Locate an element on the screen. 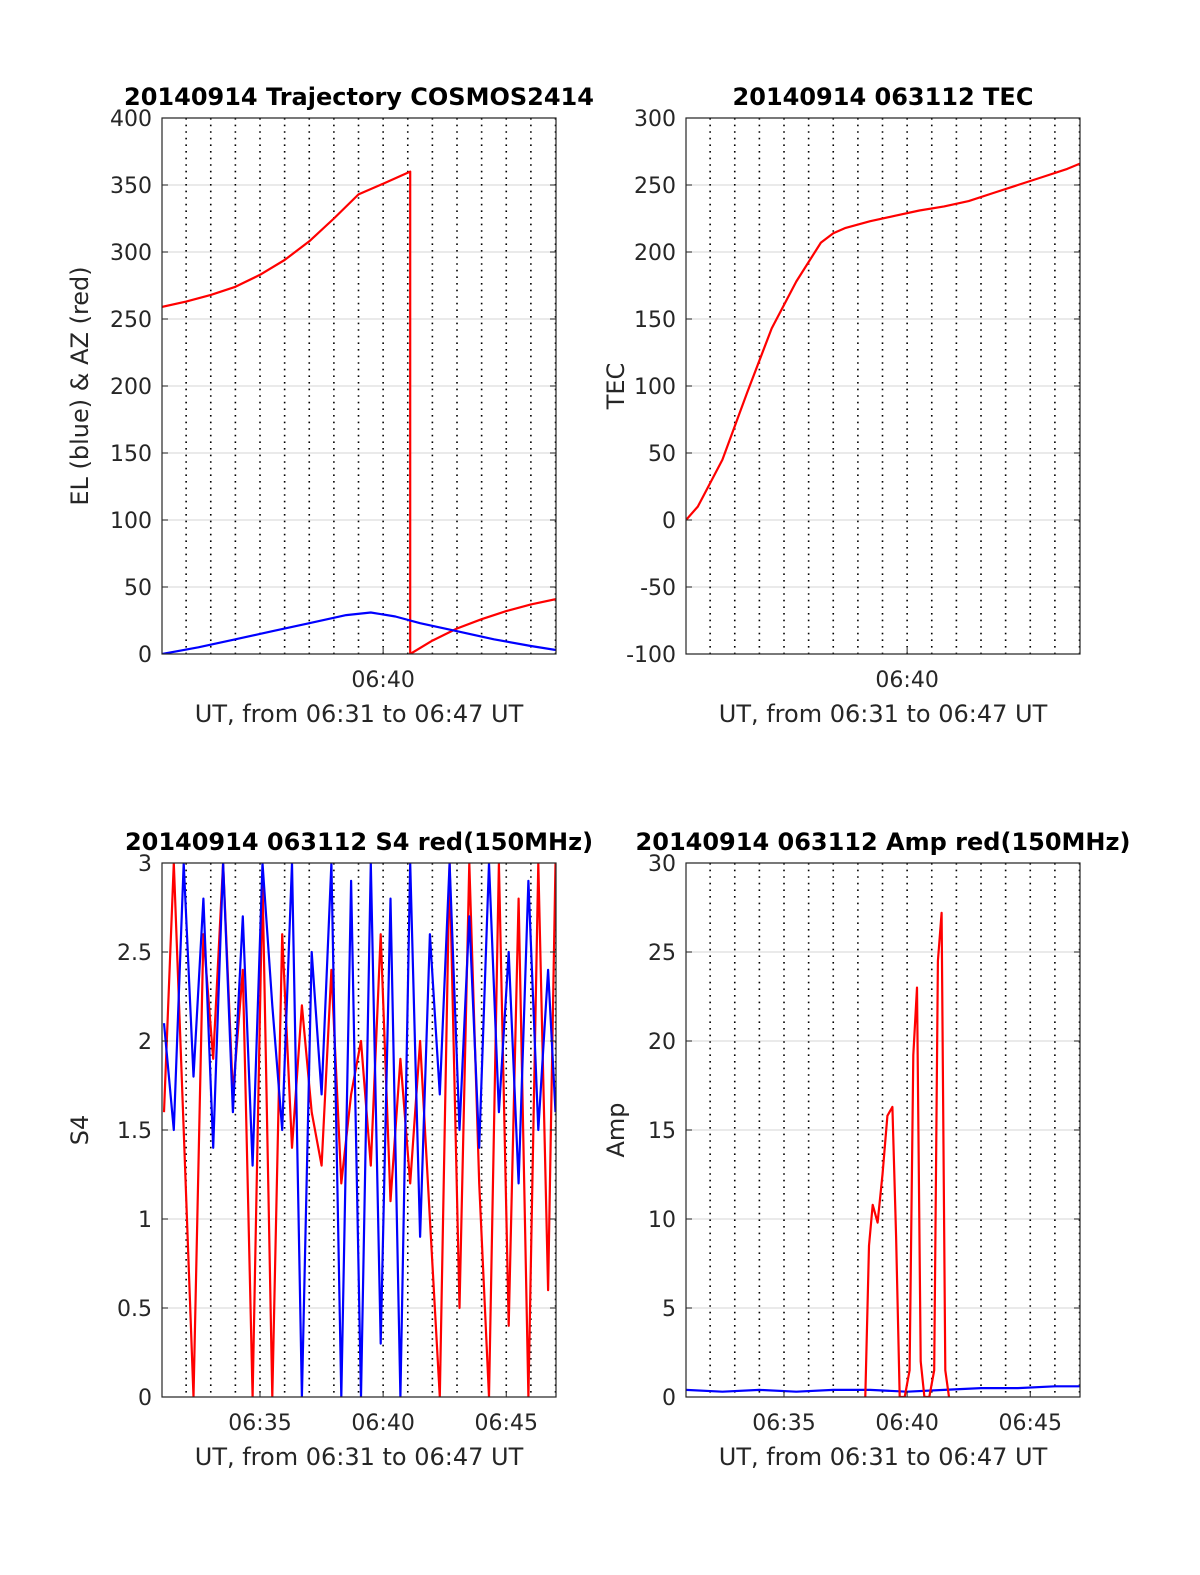  y-tick-label: 30 is located at coordinates (662, 864).